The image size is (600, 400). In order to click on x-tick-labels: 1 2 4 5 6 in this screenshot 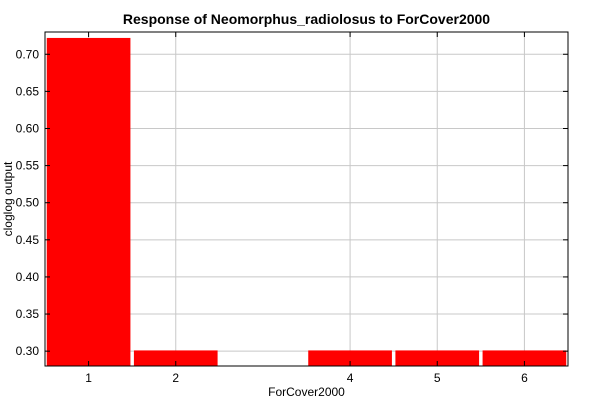, I will do `click(306, 378)`.